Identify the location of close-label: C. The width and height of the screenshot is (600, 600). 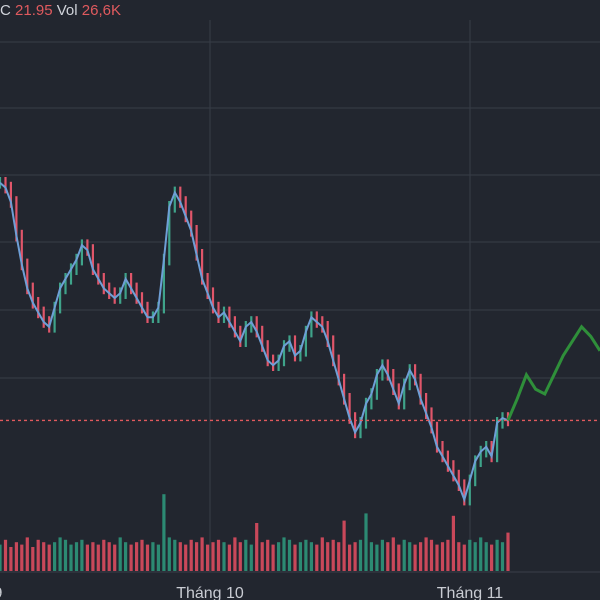
(5, 10).